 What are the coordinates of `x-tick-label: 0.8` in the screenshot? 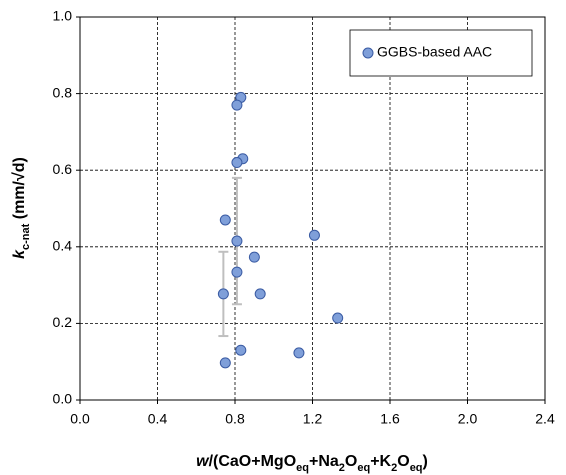 It's located at (235, 419).